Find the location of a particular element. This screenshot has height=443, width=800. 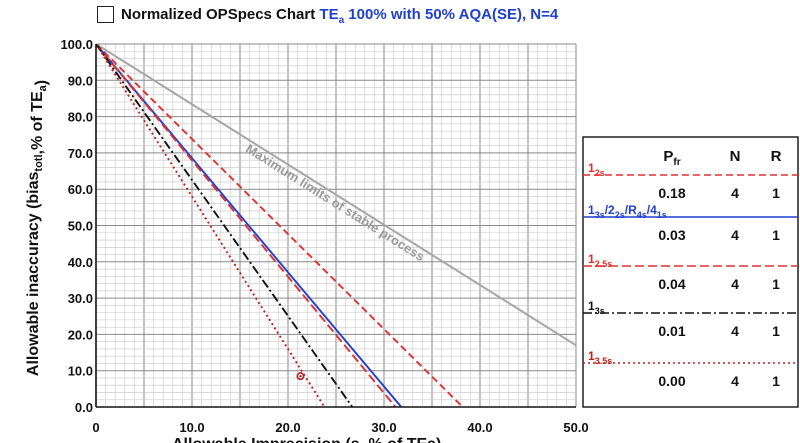

y-tick-label: 40.0 is located at coordinates (80, 262).